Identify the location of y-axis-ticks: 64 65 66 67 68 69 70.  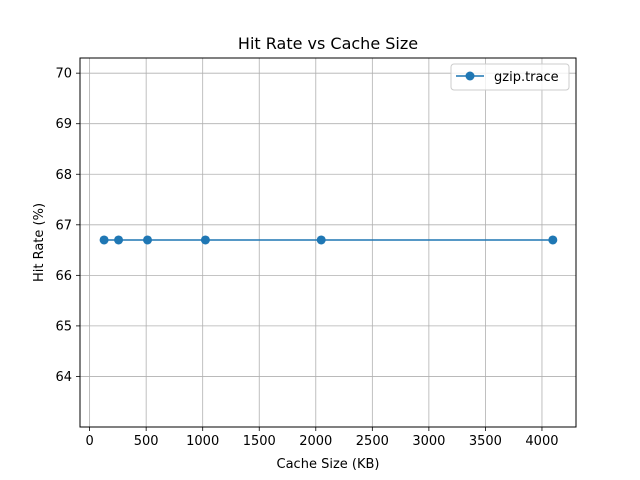
(67, 226).